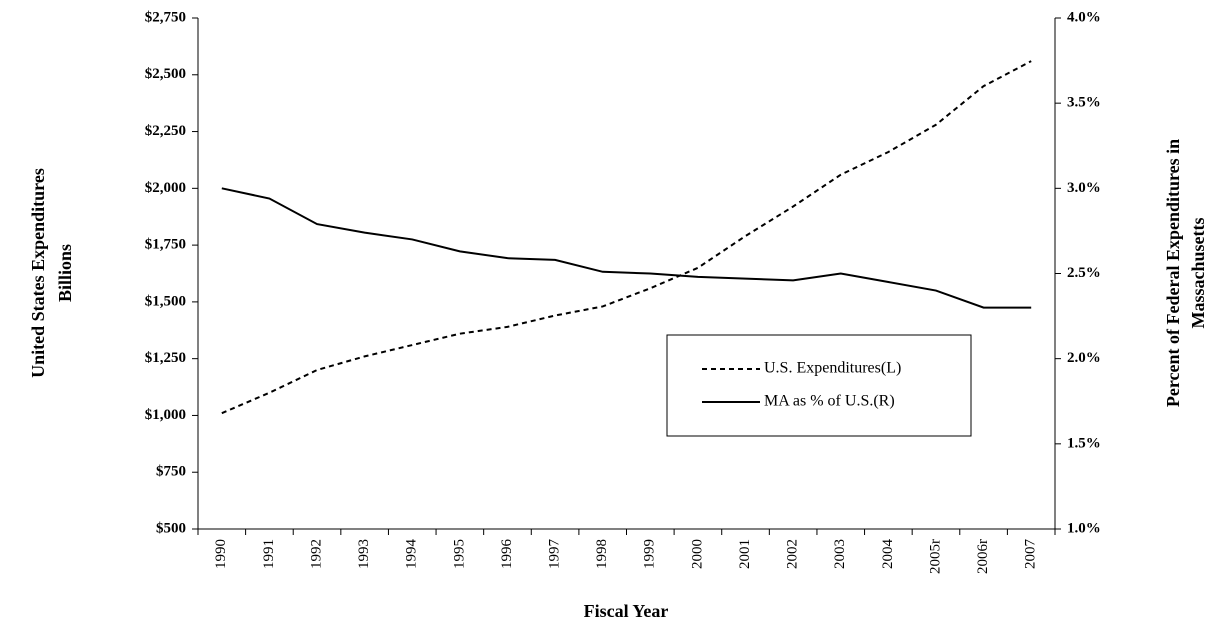 The image size is (1215, 626). What do you see at coordinates (38, 273) in the screenshot?
I see `y-axis-title: United States Expenditures` at bounding box center [38, 273].